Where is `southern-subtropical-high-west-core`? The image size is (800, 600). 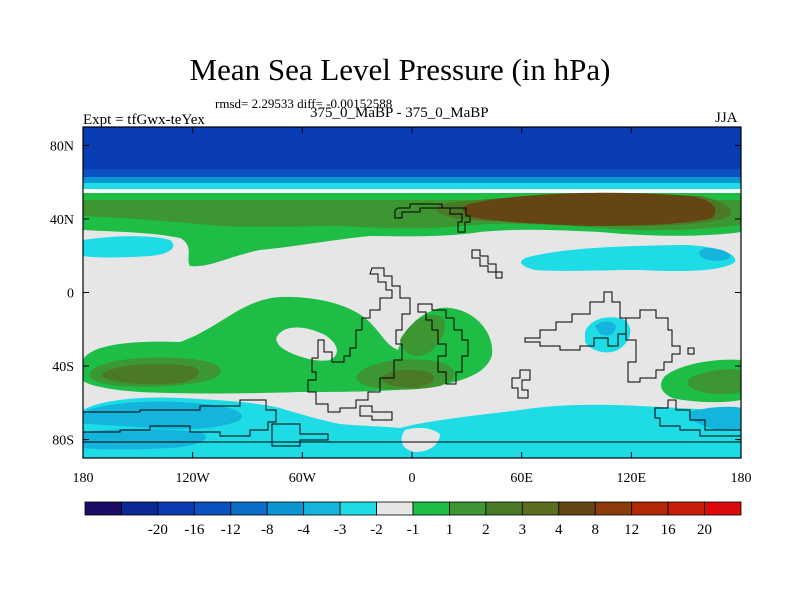 southern-subtropical-high-west-core is located at coordinates (150, 374).